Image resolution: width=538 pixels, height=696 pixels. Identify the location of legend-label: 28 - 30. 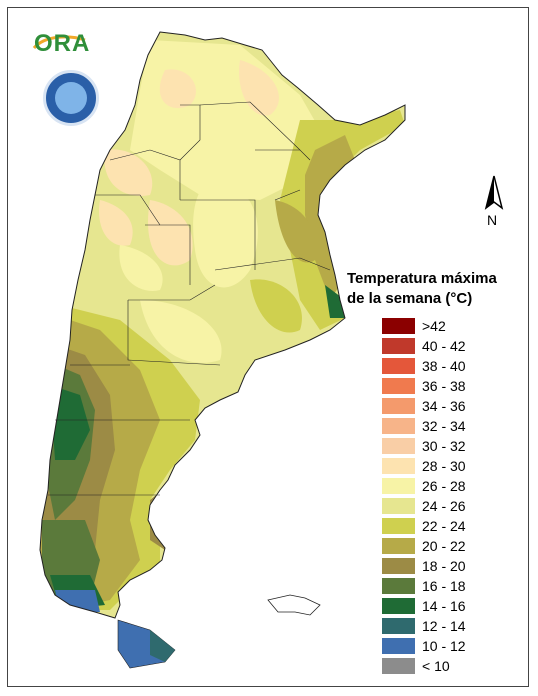
(444, 466).